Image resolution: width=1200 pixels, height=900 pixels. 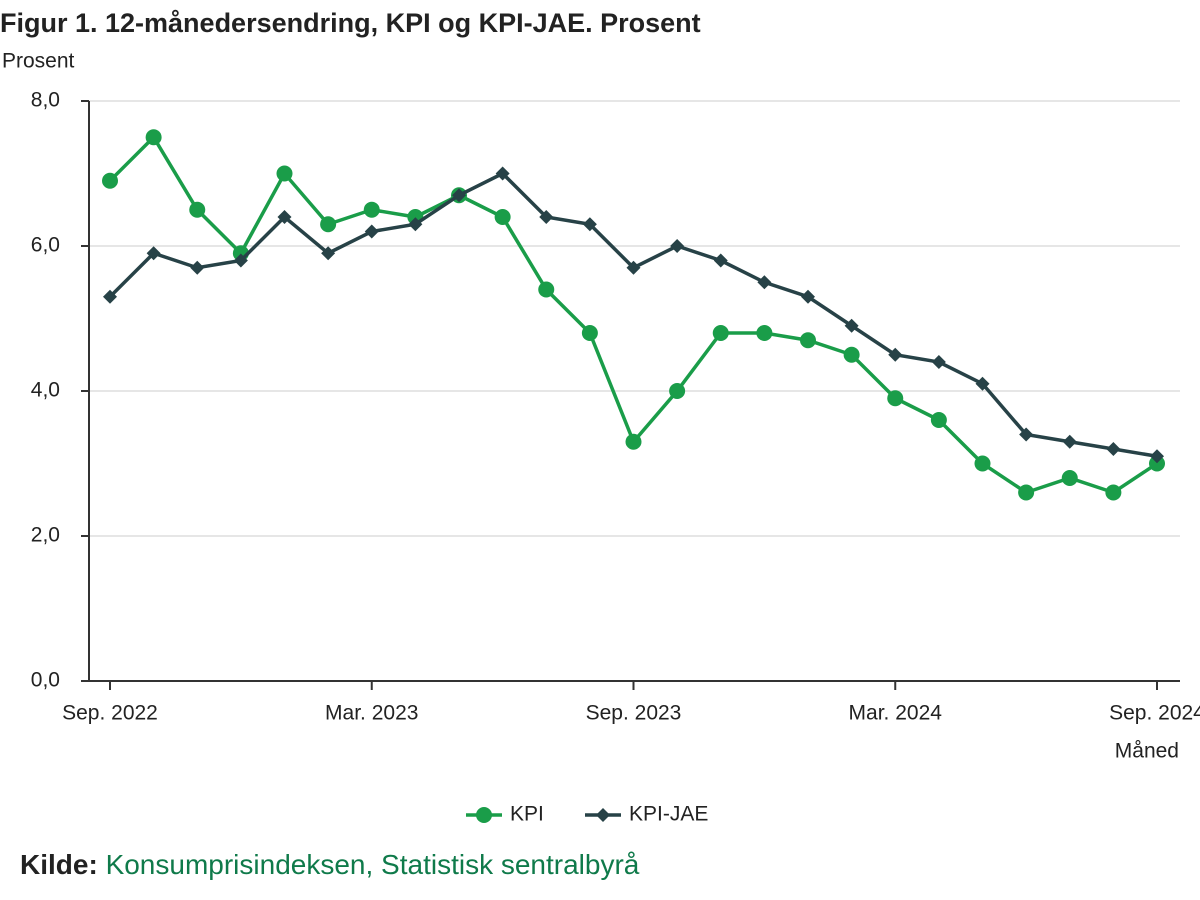 What do you see at coordinates (45, 535) in the screenshot?
I see `y-tick-label: 2,0` at bounding box center [45, 535].